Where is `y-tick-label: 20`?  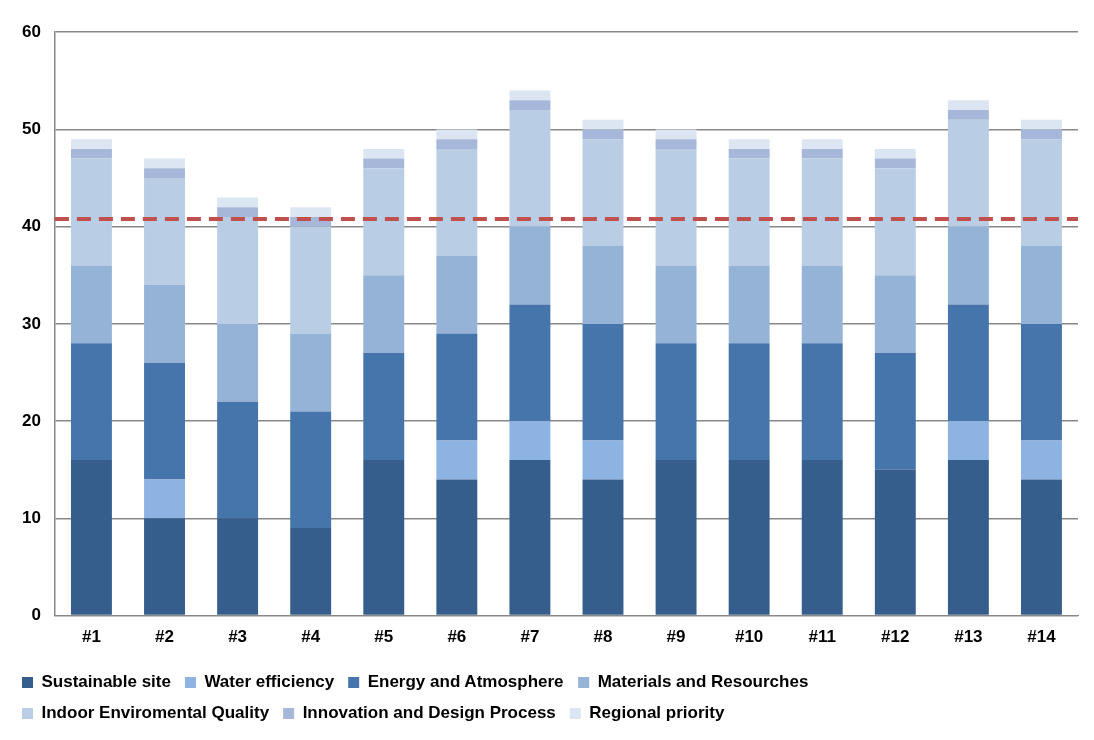 y-tick-label: 20 is located at coordinates (31, 420).